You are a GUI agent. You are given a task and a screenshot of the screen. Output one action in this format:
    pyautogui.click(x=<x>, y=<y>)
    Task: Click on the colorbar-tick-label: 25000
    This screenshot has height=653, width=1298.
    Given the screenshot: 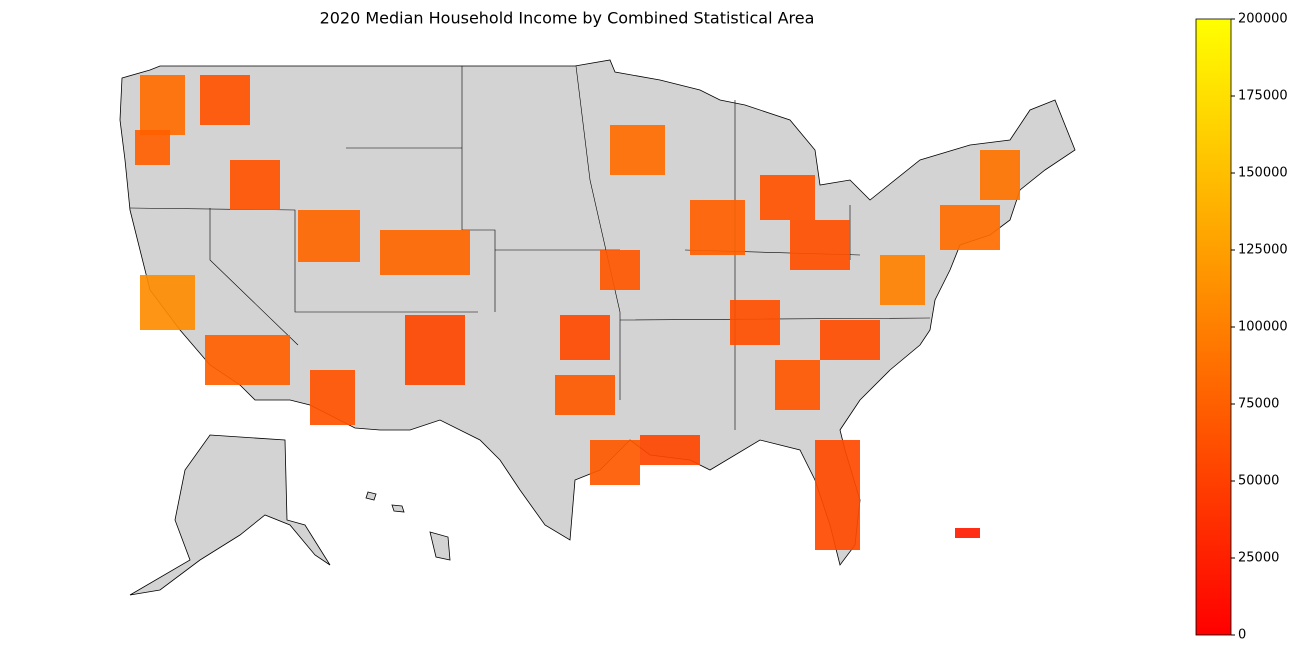 What is the action you would take?
    pyautogui.click(x=1258, y=558)
    